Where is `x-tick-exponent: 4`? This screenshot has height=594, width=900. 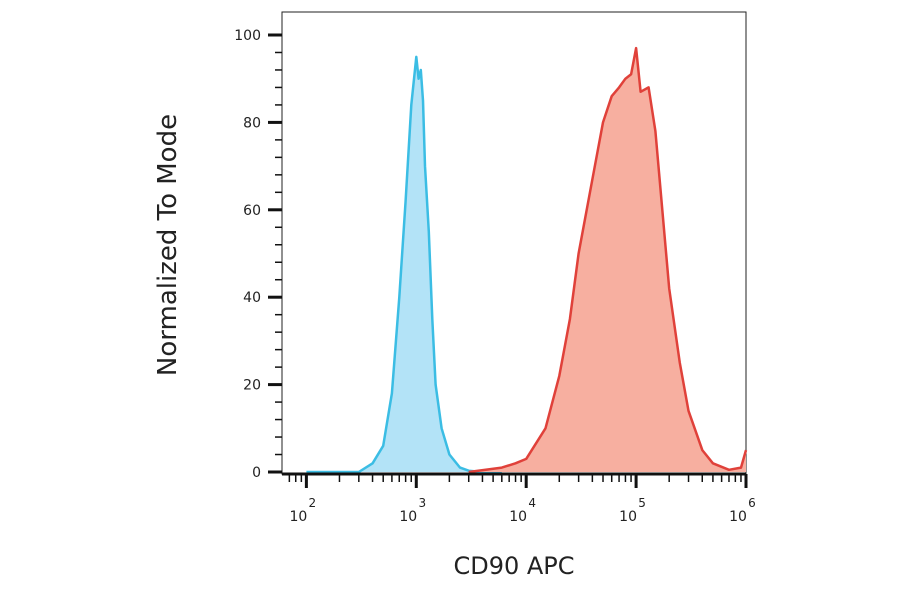 x-tick-exponent: 4 is located at coordinates (532, 503).